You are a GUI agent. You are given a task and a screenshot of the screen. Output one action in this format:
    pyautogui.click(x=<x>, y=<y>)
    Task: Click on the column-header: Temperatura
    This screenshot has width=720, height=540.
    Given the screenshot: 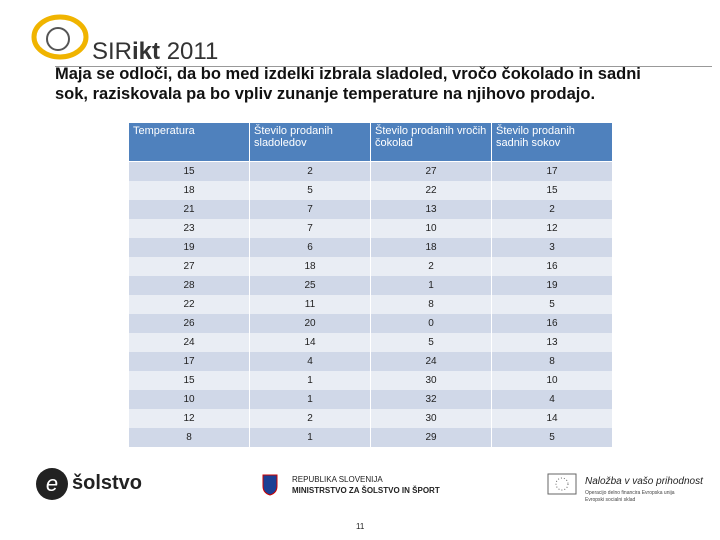 What is the action you would take?
    pyautogui.click(x=189, y=142)
    